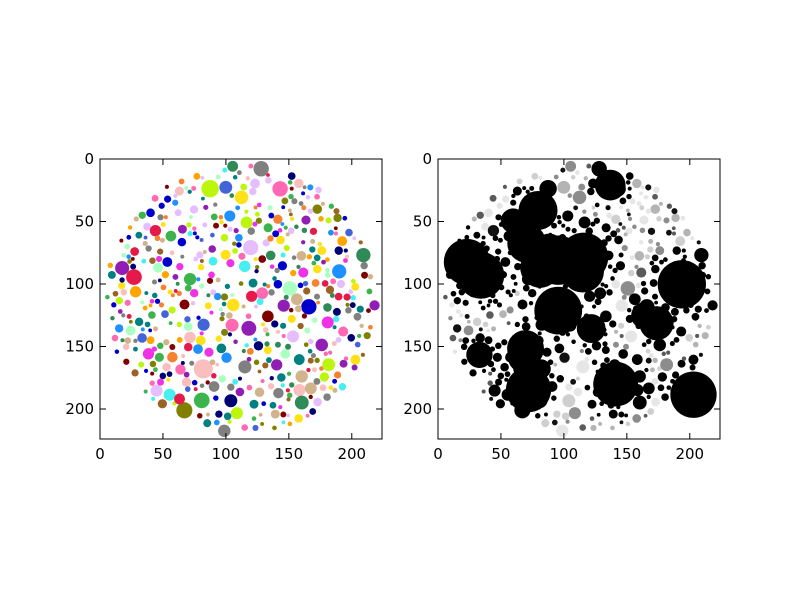 The height and width of the screenshot is (600, 800). Describe the element at coordinates (79, 347) in the screenshot. I see `left-ytick-label: 150` at that location.